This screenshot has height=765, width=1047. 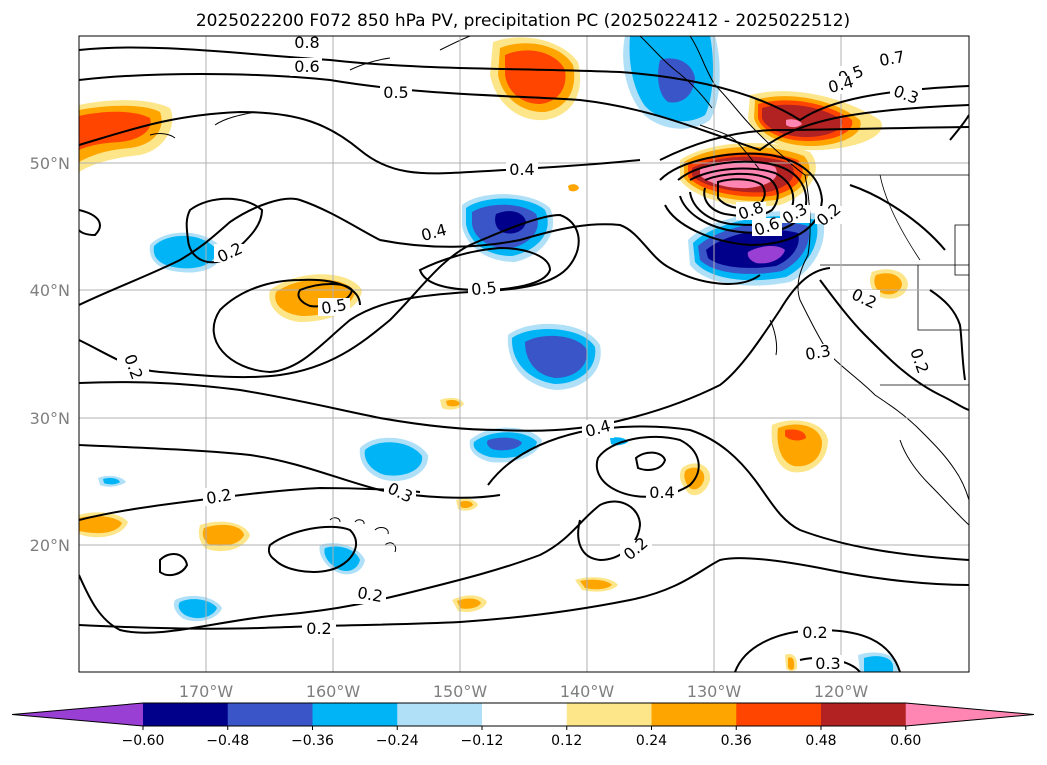 What do you see at coordinates (969, 714) in the screenshot?
I see `colorbar-extend-max` at bounding box center [969, 714].